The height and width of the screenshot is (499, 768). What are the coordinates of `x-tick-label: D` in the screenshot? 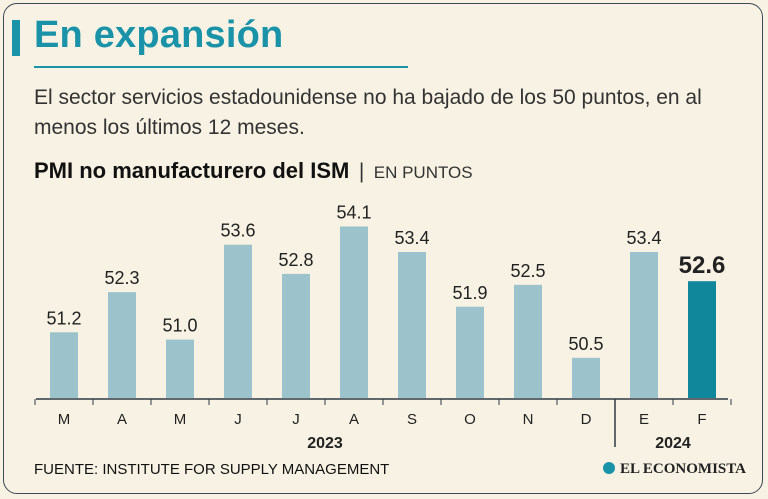 It's located at (586, 419).